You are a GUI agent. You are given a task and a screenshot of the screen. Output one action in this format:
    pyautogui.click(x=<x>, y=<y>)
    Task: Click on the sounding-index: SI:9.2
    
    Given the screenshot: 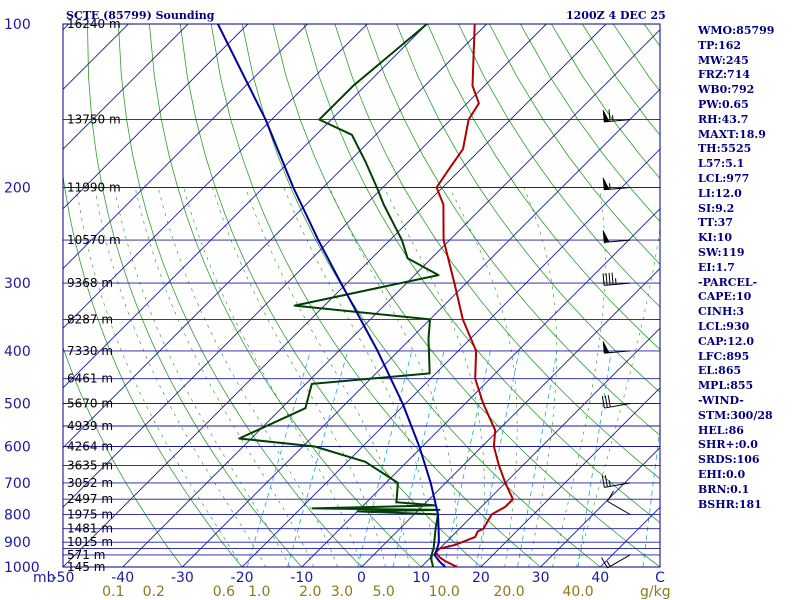 What is the action you would take?
    pyautogui.click(x=716, y=208)
    